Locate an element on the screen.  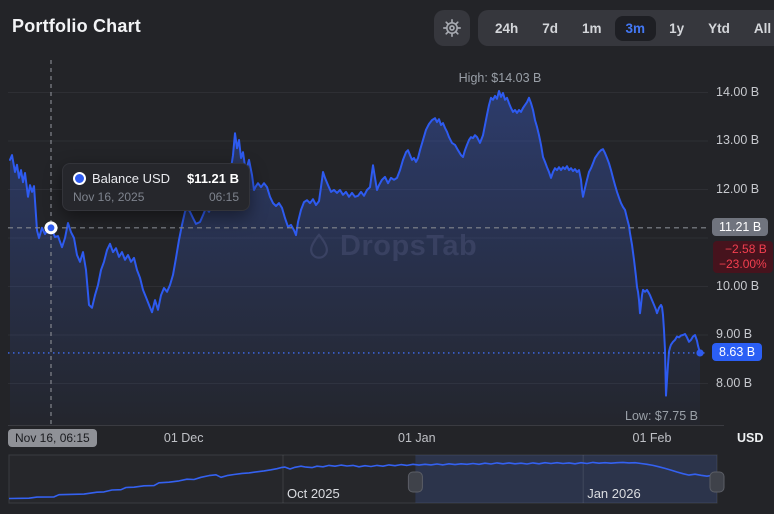
settings-button is located at coordinates (452, 28).